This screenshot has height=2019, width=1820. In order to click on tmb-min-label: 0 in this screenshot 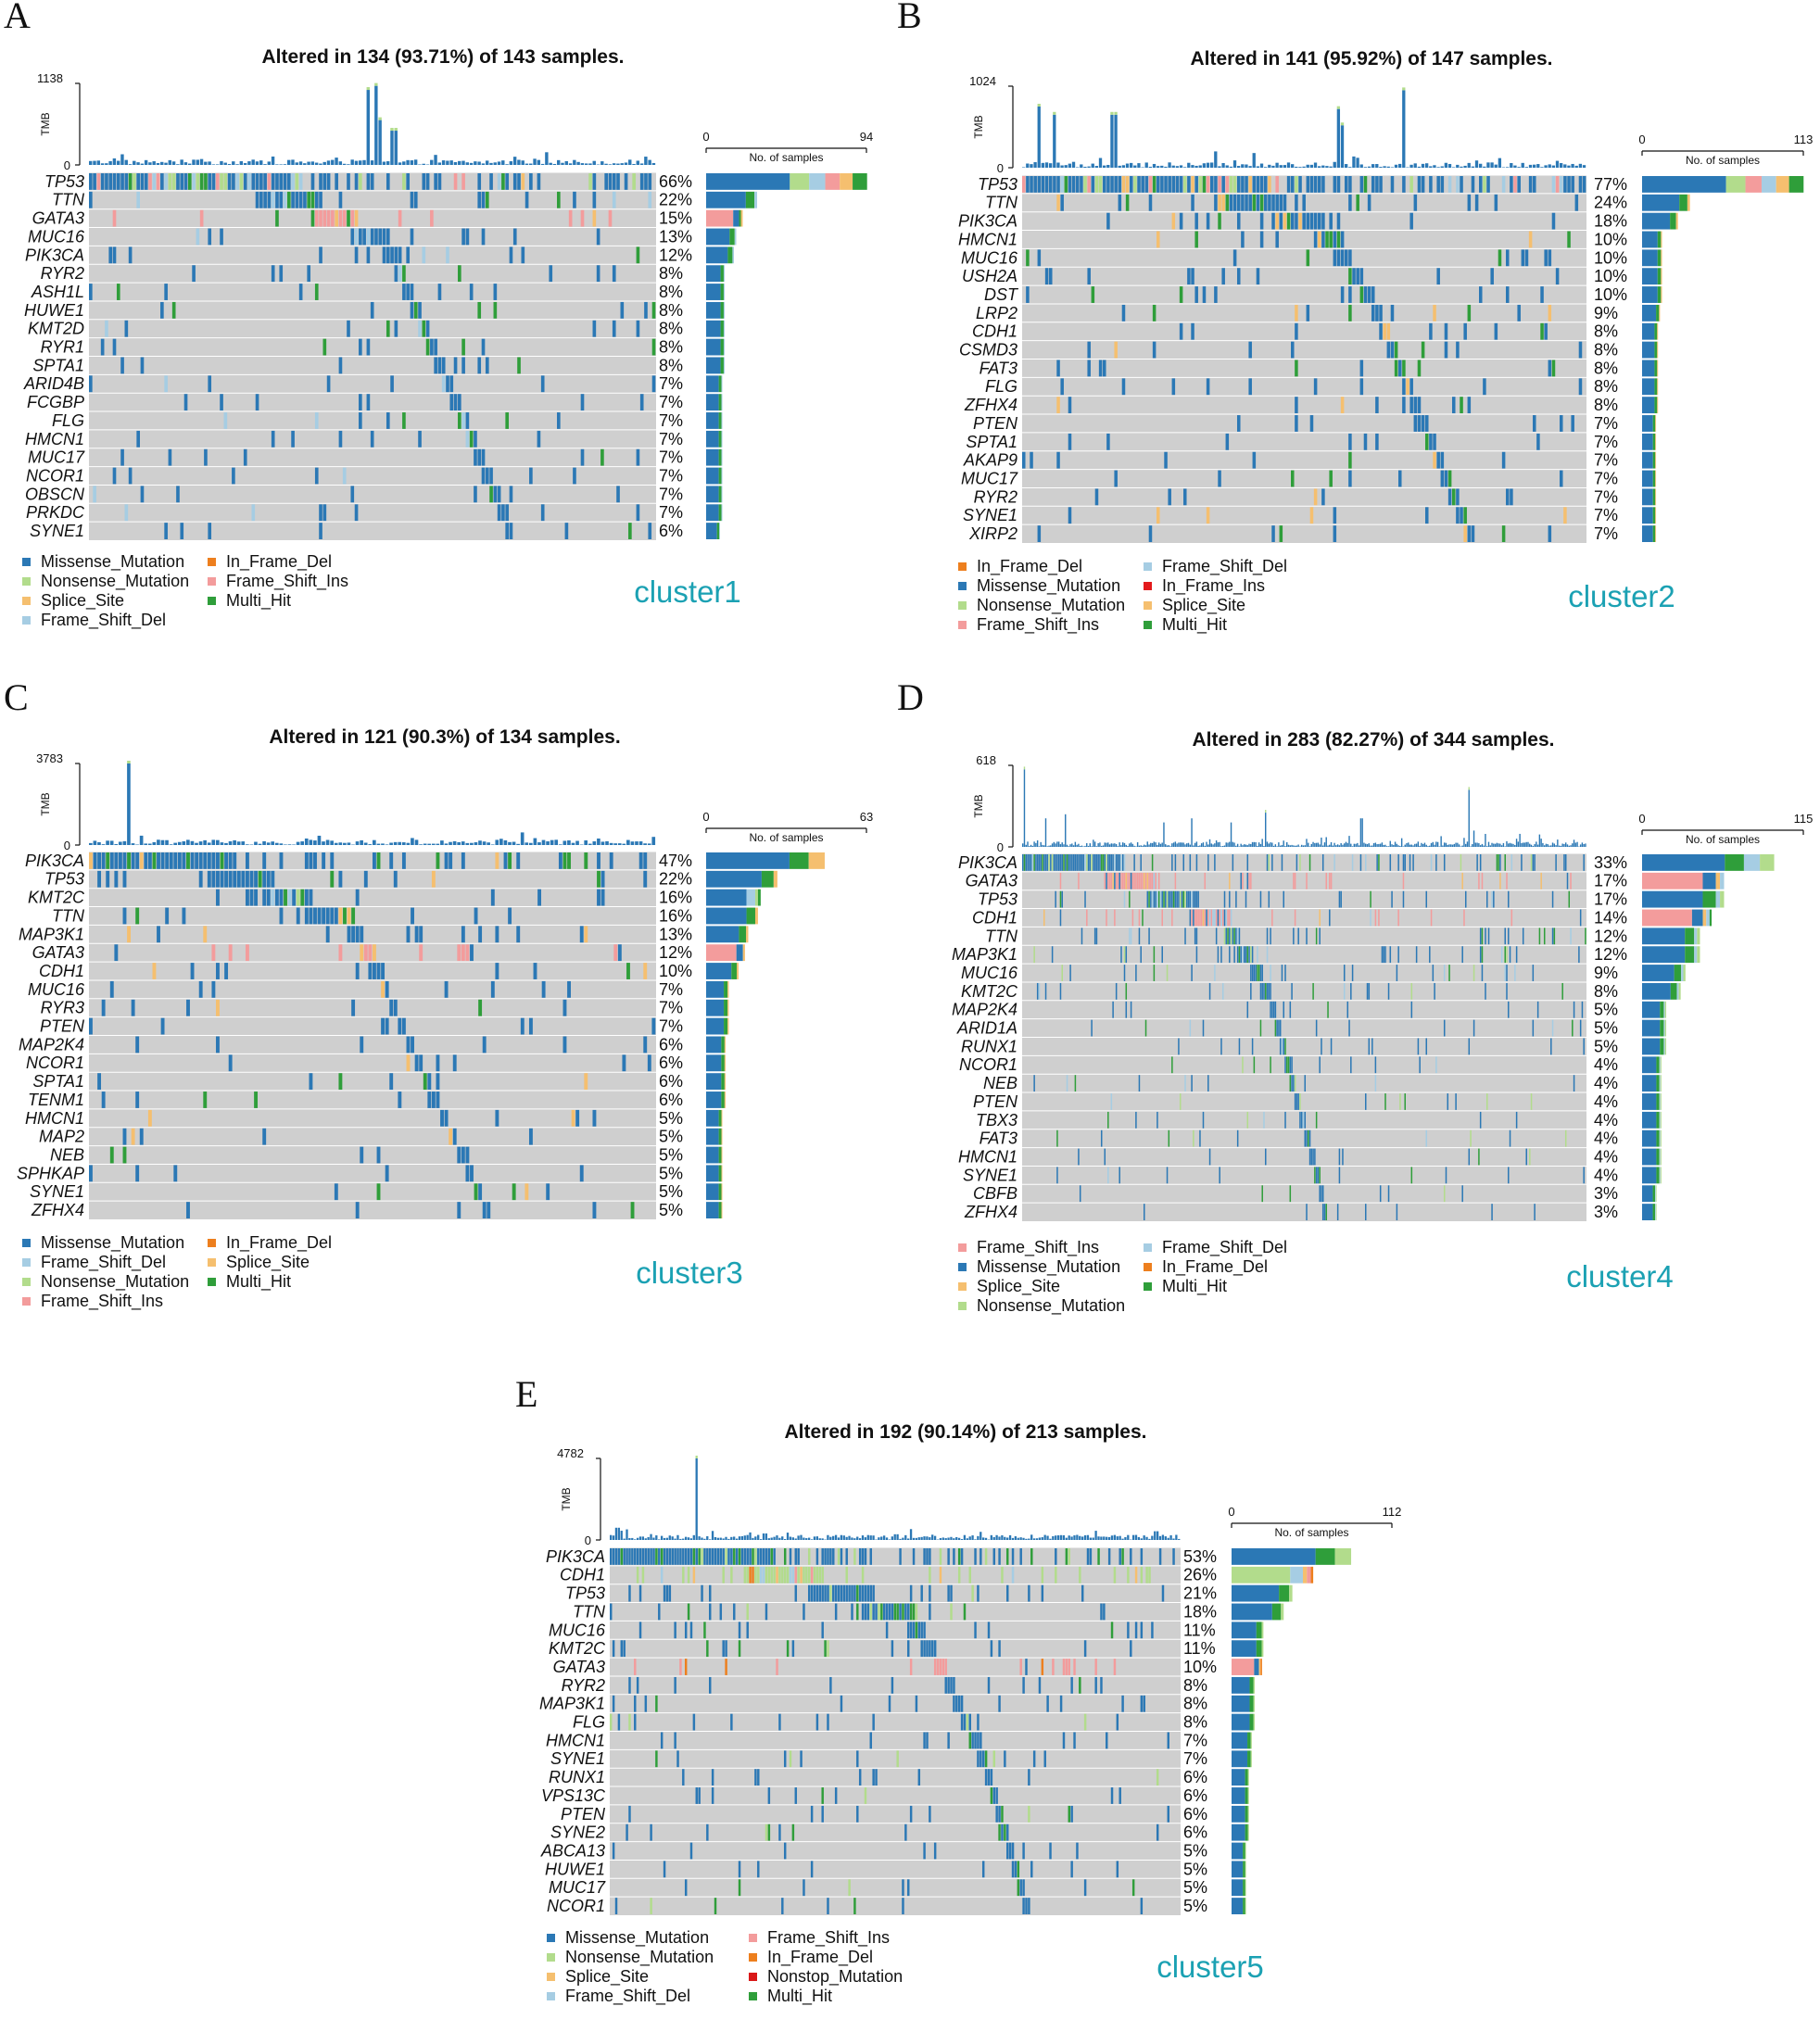, I will do `click(1000, 847)`.